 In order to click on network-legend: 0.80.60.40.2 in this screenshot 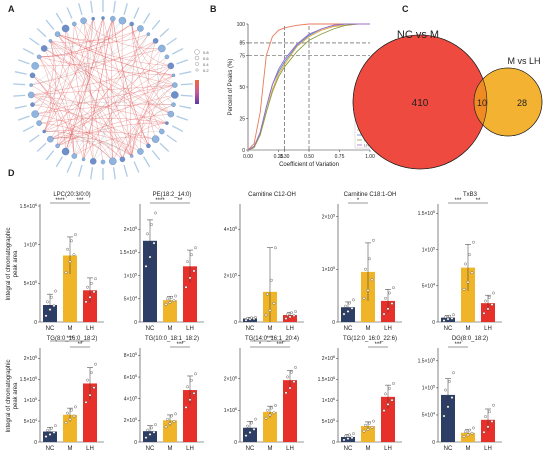, I will do `click(201, 76)`.